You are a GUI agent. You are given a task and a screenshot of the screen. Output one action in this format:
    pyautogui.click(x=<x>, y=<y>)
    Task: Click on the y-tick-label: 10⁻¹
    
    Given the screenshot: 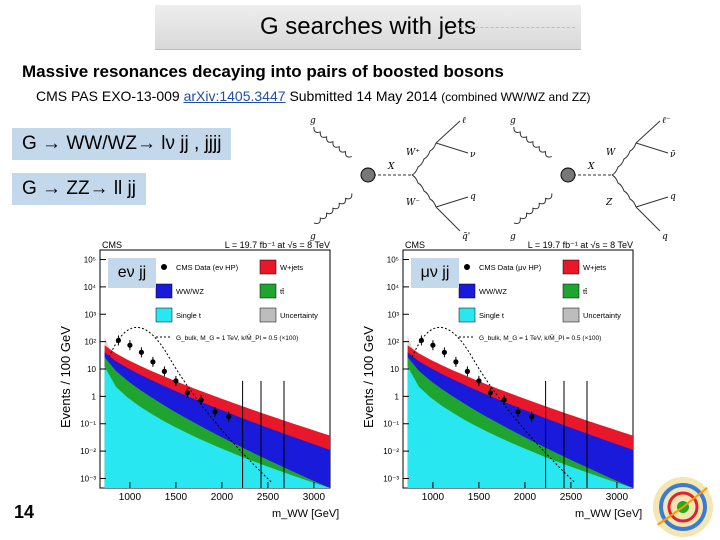 What is the action you would take?
    pyautogui.click(x=391, y=424)
    